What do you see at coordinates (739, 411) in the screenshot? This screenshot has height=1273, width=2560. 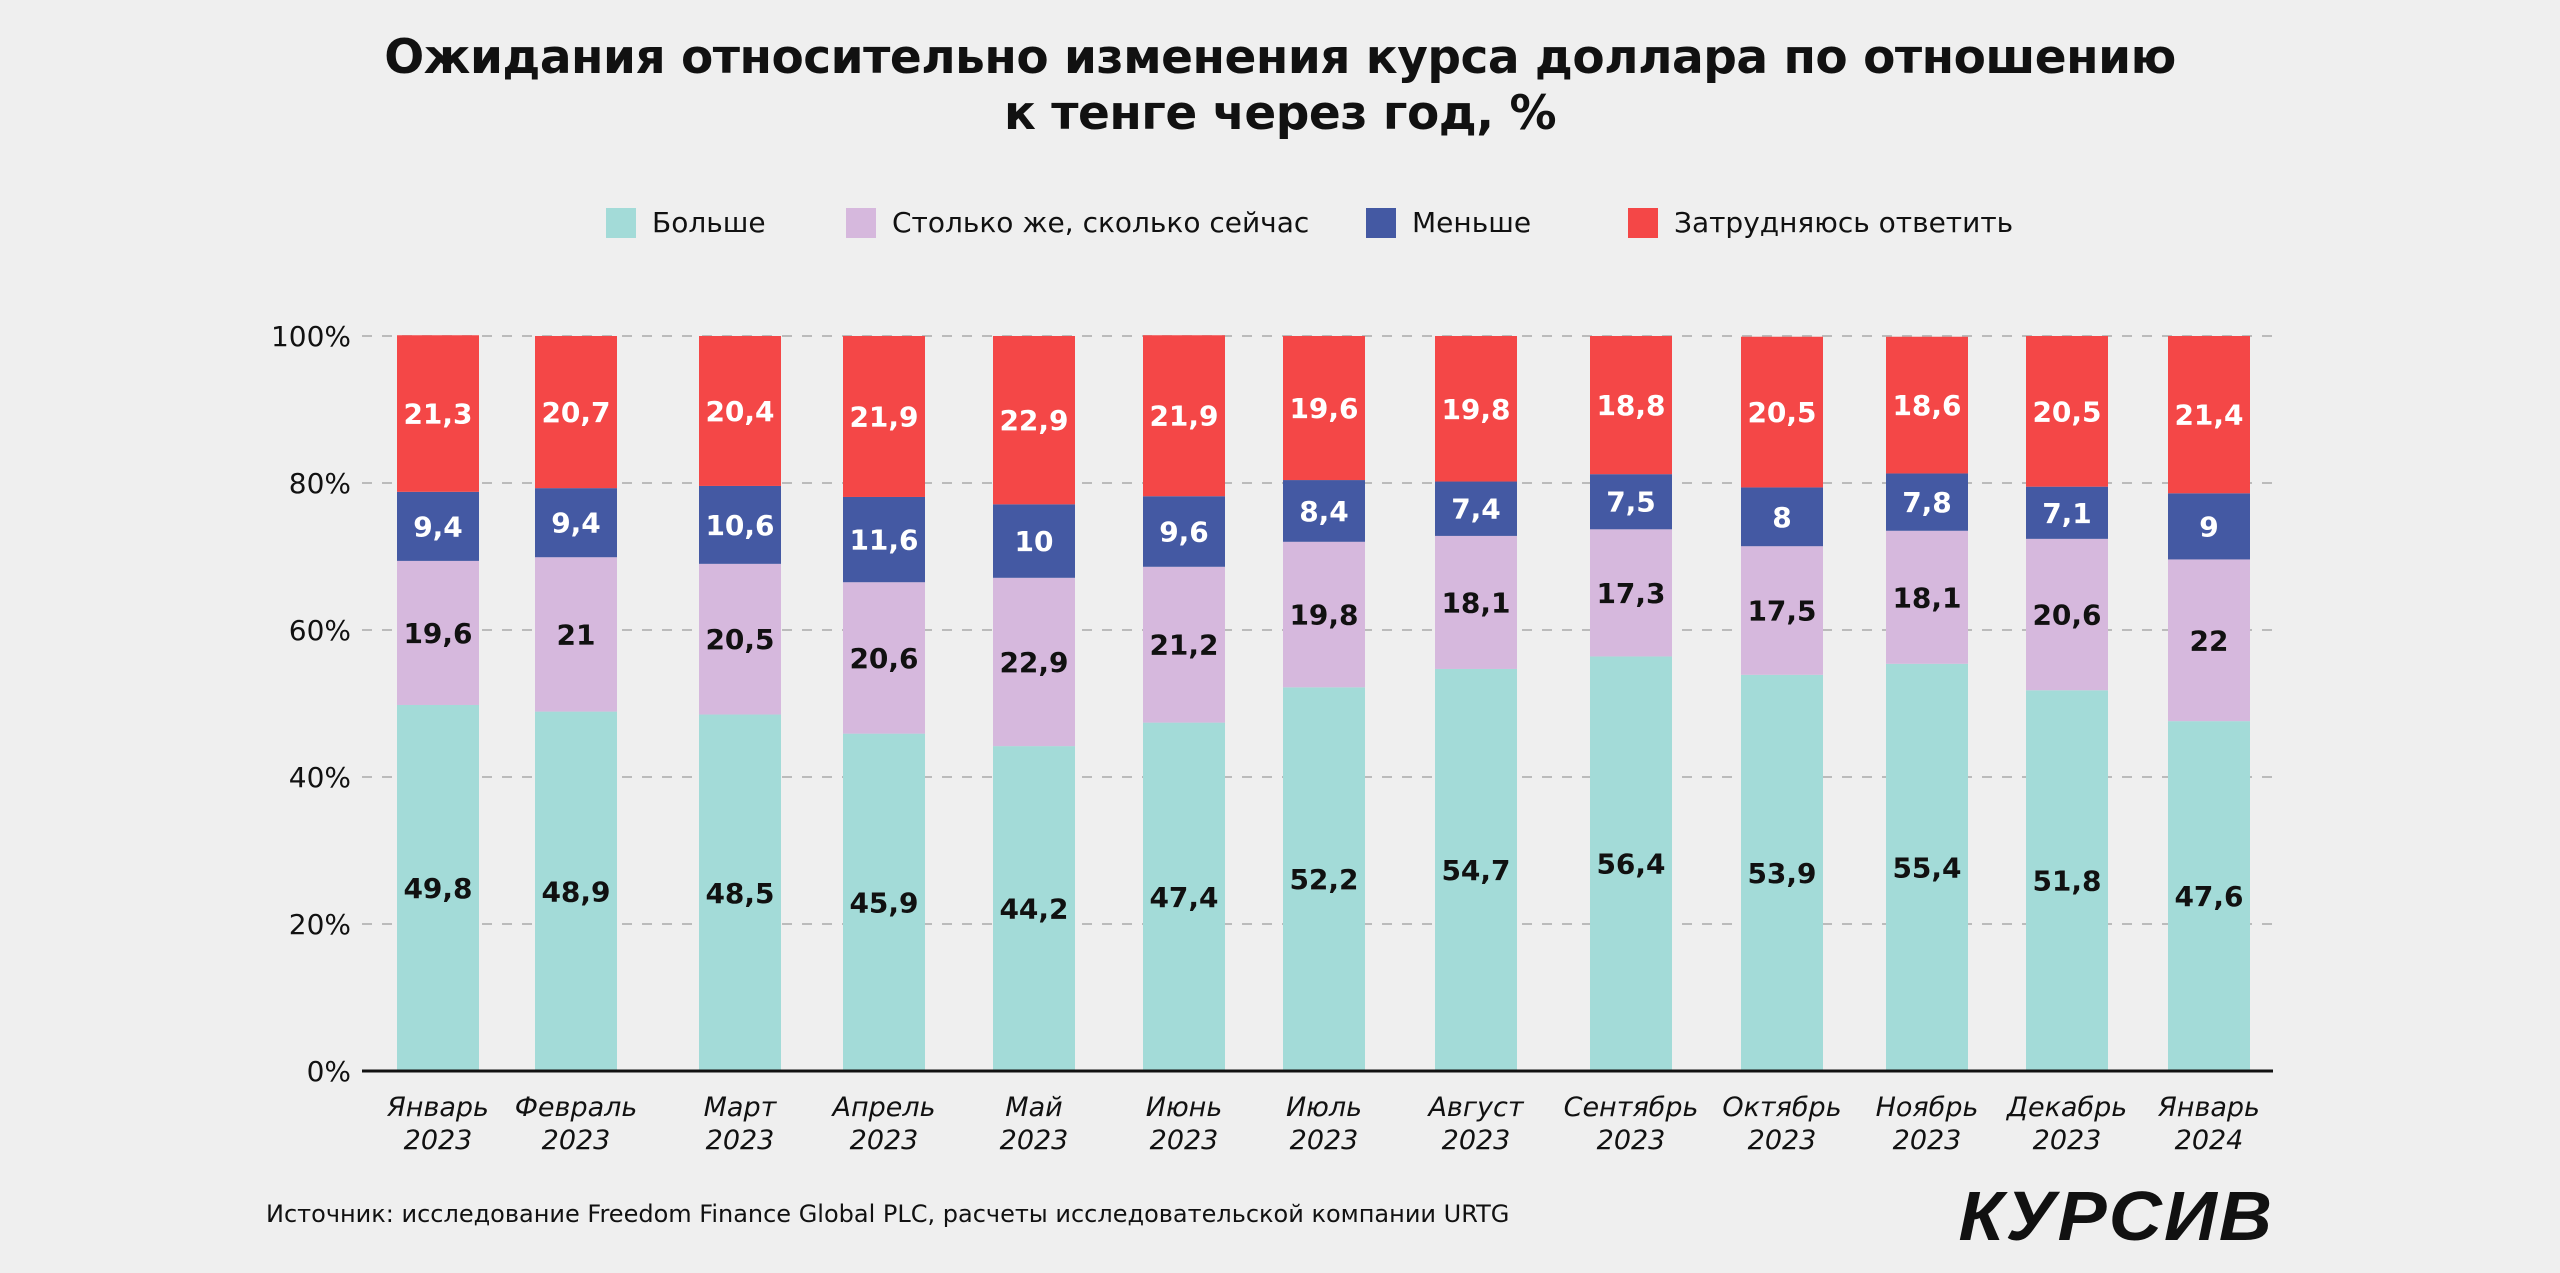 I see `data-label: 20,4` at bounding box center [739, 411].